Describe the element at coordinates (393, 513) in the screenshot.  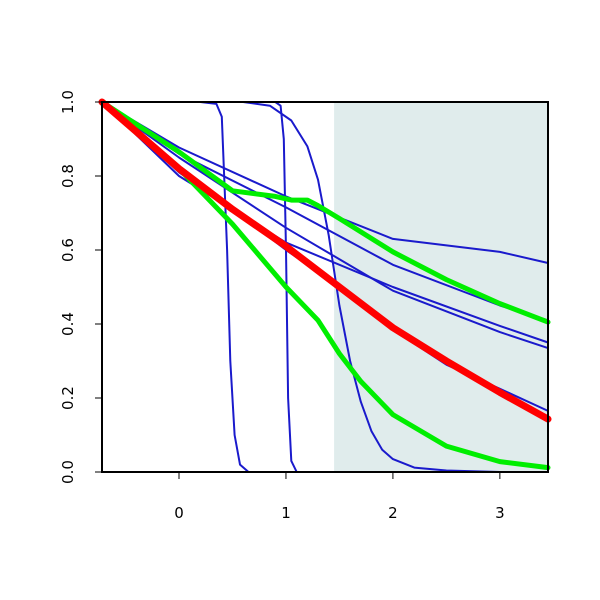
I see `x-tick-label: 2` at that location.